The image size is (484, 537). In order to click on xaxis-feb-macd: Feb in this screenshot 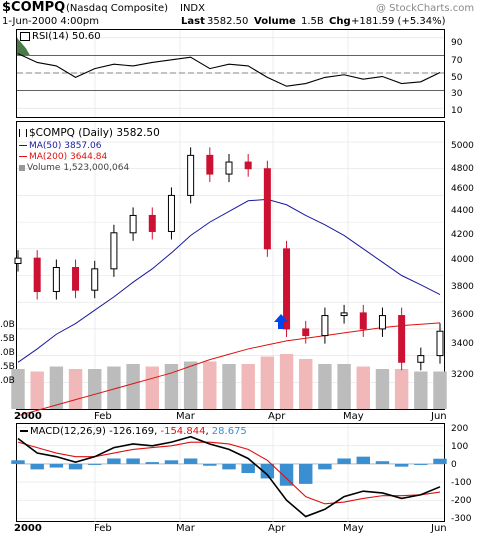, I will do `click(103, 528)`.